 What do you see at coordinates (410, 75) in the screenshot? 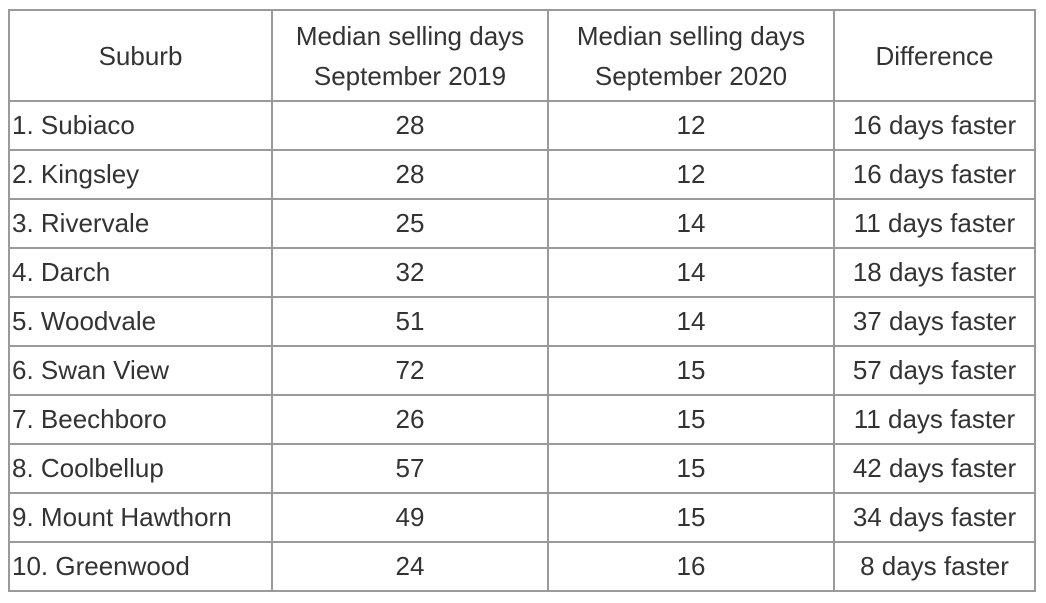
I see `header-days-2019-line2: September 2019` at bounding box center [410, 75].